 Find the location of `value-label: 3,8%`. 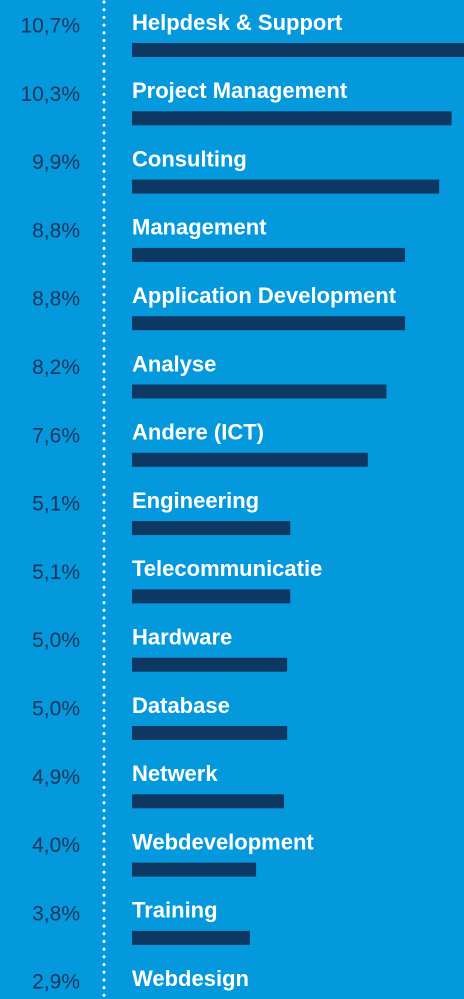

value-label: 3,8% is located at coordinates (56, 913).